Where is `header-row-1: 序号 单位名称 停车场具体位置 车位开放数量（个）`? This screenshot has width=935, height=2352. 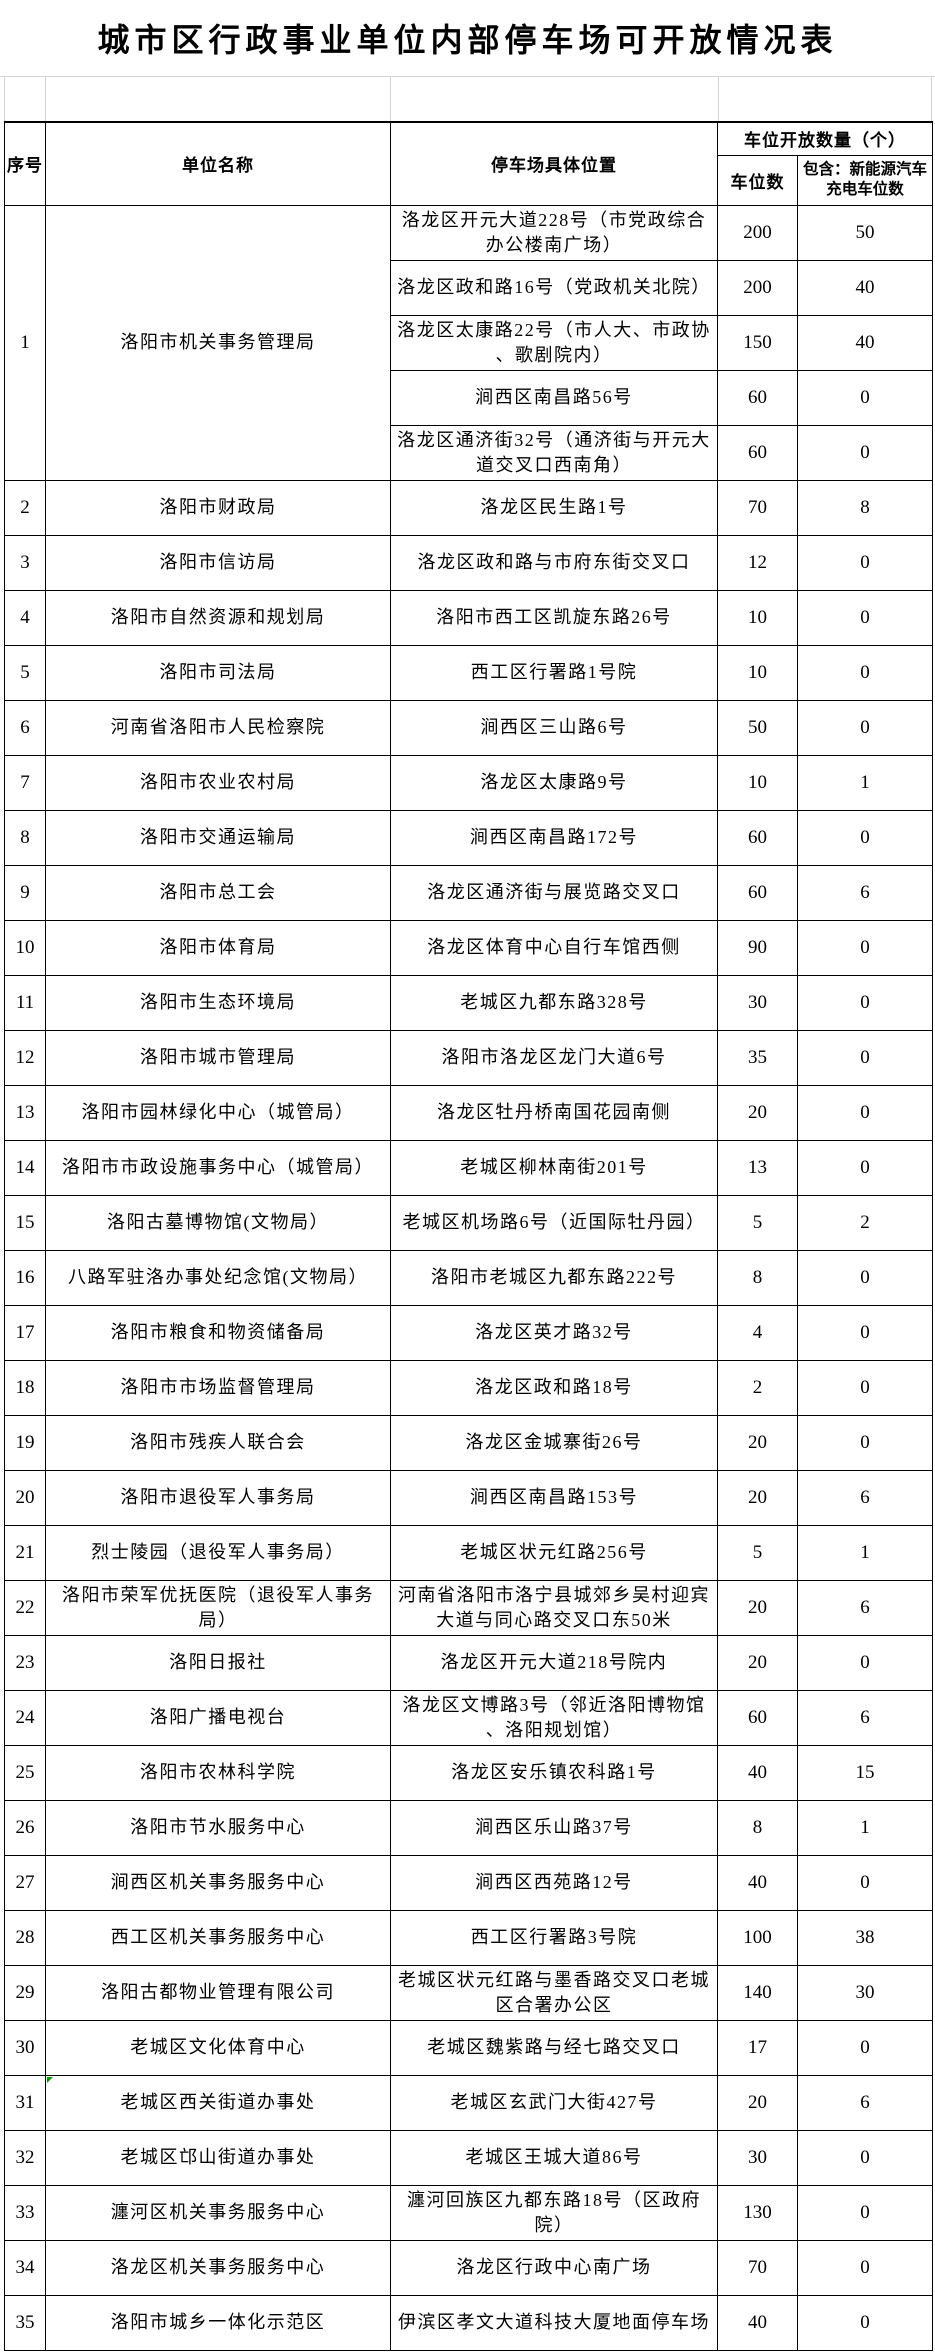
header-row-1: 序号 单位名称 停车场具体位置 车位开放数量（个） is located at coordinates (468, 163).